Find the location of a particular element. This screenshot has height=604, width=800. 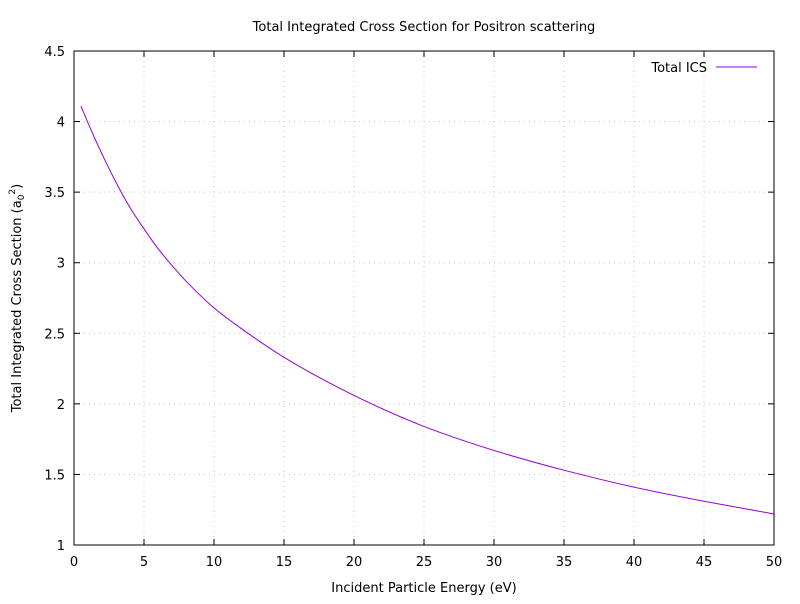

x-tick-label: 40 is located at coordinates (634, 562).